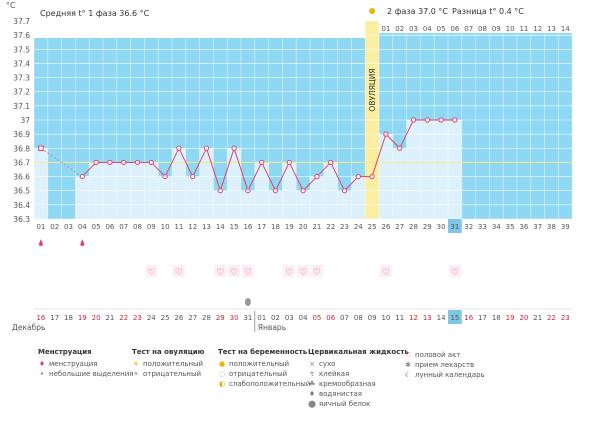  What do you see at coordinates (510, 29) in the screenshot?
I see `top-day-label: 10` at bounding box center [510, 29].